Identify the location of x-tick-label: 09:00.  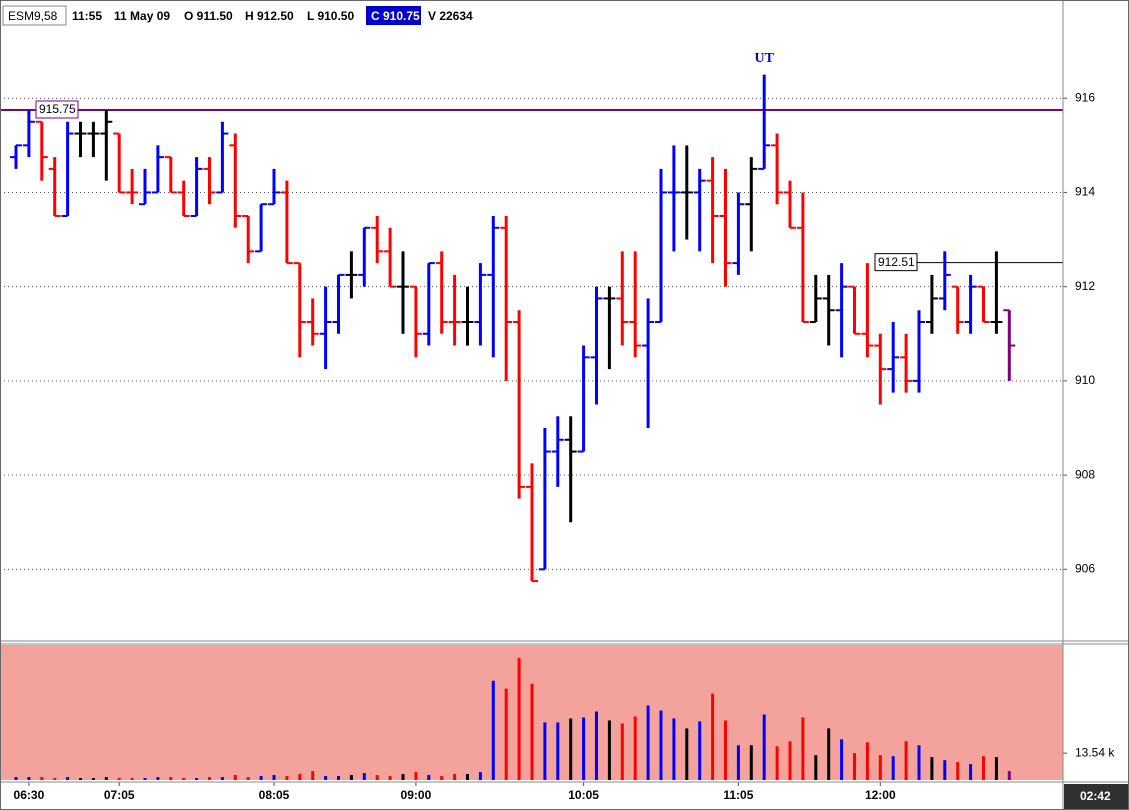
(416, 795).